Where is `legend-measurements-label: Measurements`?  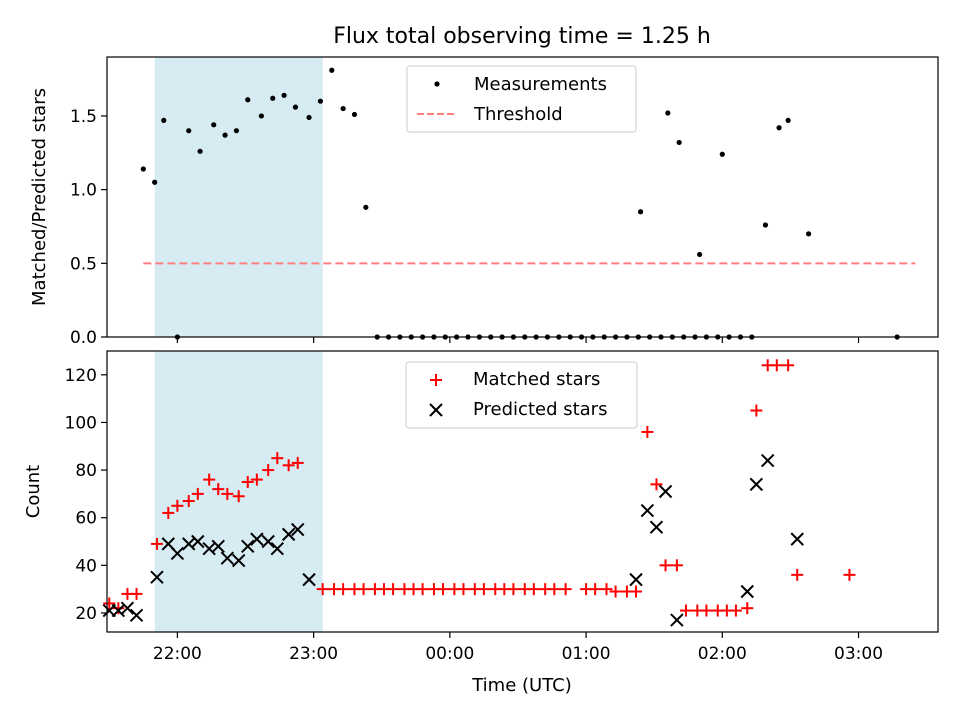 legend-measurements-label: Measurements is located at coordinates (540, 84).